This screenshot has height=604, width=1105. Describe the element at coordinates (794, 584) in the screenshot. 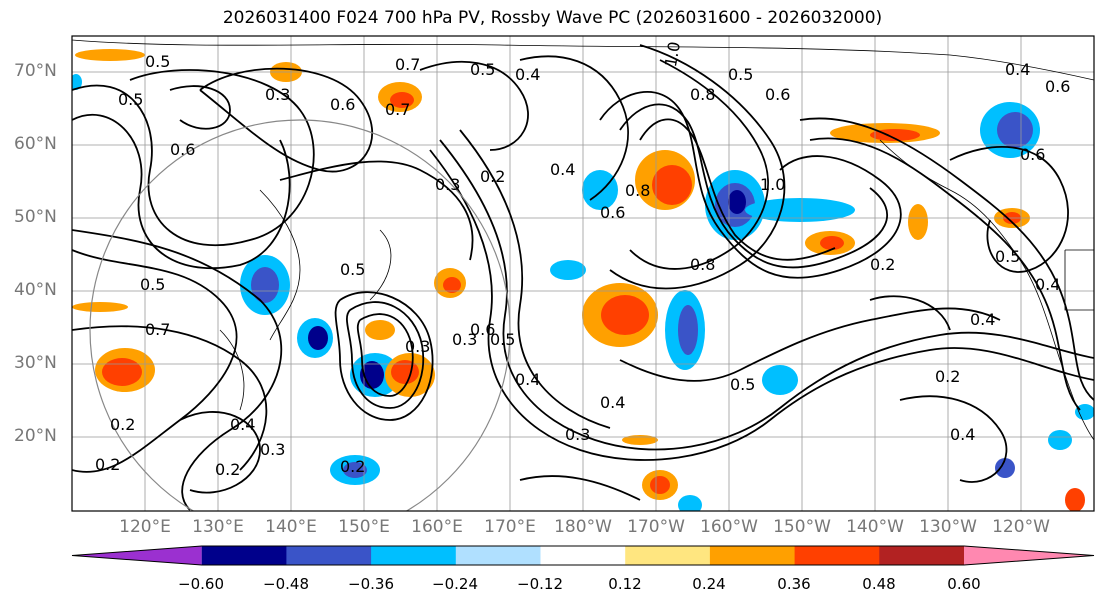

I see `colorbar-tick: 0.36` at that location.